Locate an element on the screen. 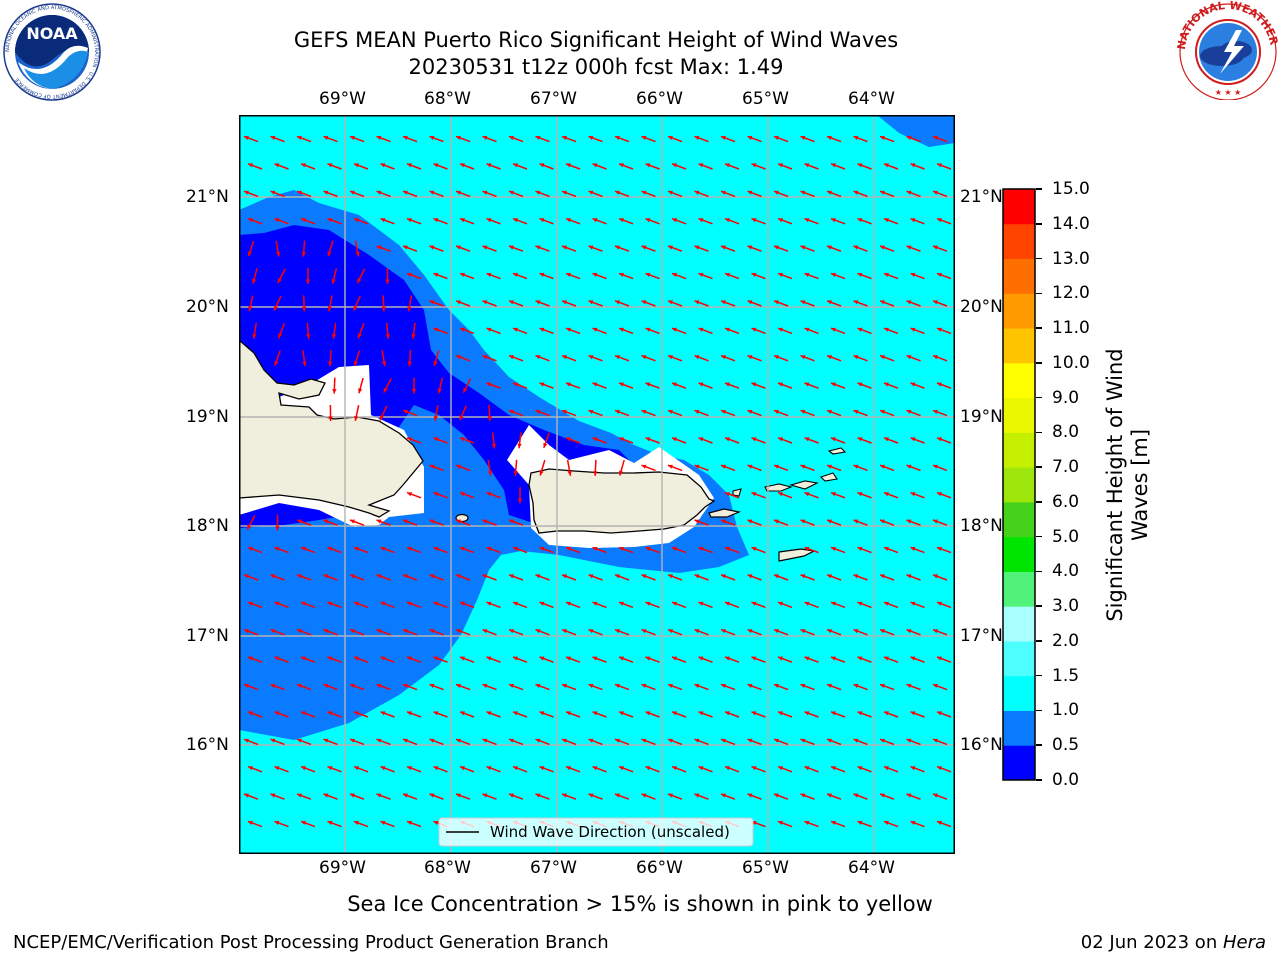 The height and width of the screenshot is (960, 1280). colorbar is located at coordinates (1019, 484).